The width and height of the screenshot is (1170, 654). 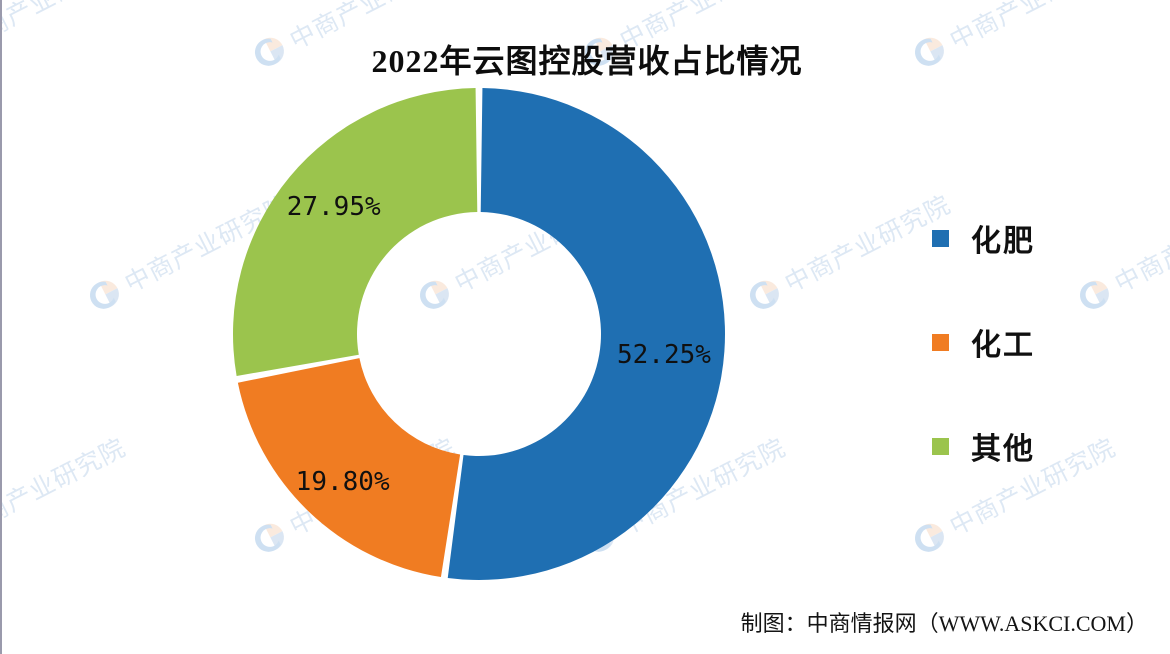 I want to click on legend-item-label: 其他, so click(x=1003, y=449).